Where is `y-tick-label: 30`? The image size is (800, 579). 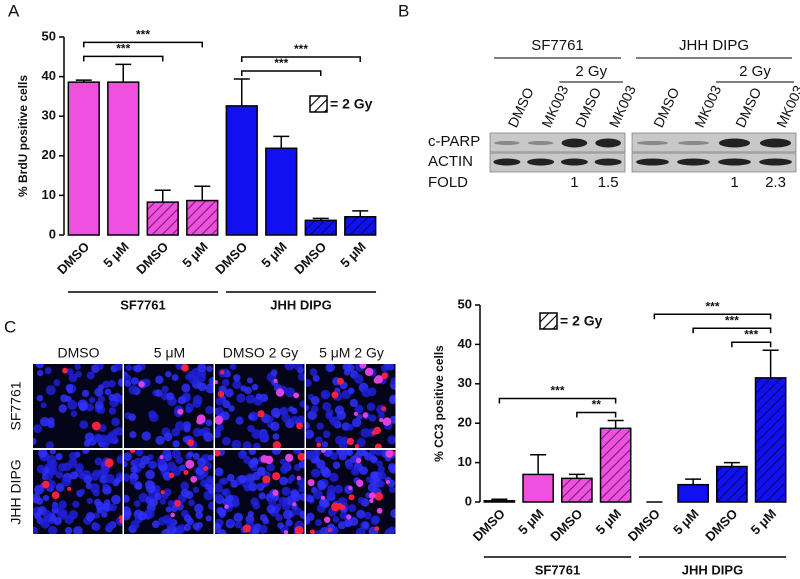 y-tick-label: 30 is located at coordinates (49, 115).